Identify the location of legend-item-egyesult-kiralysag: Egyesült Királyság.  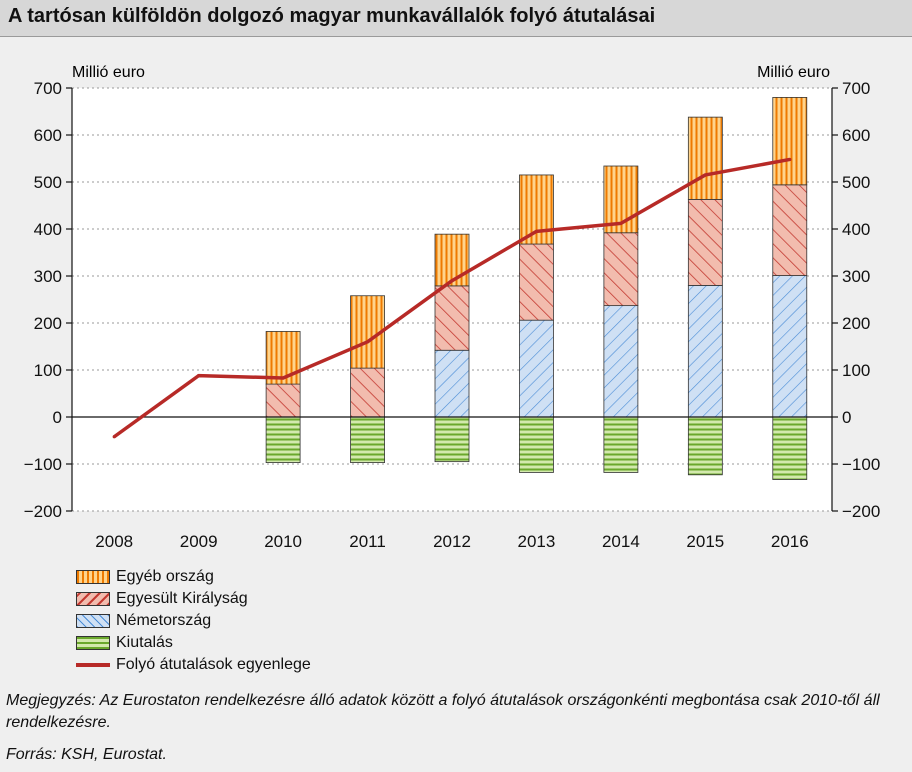
(193, 599).